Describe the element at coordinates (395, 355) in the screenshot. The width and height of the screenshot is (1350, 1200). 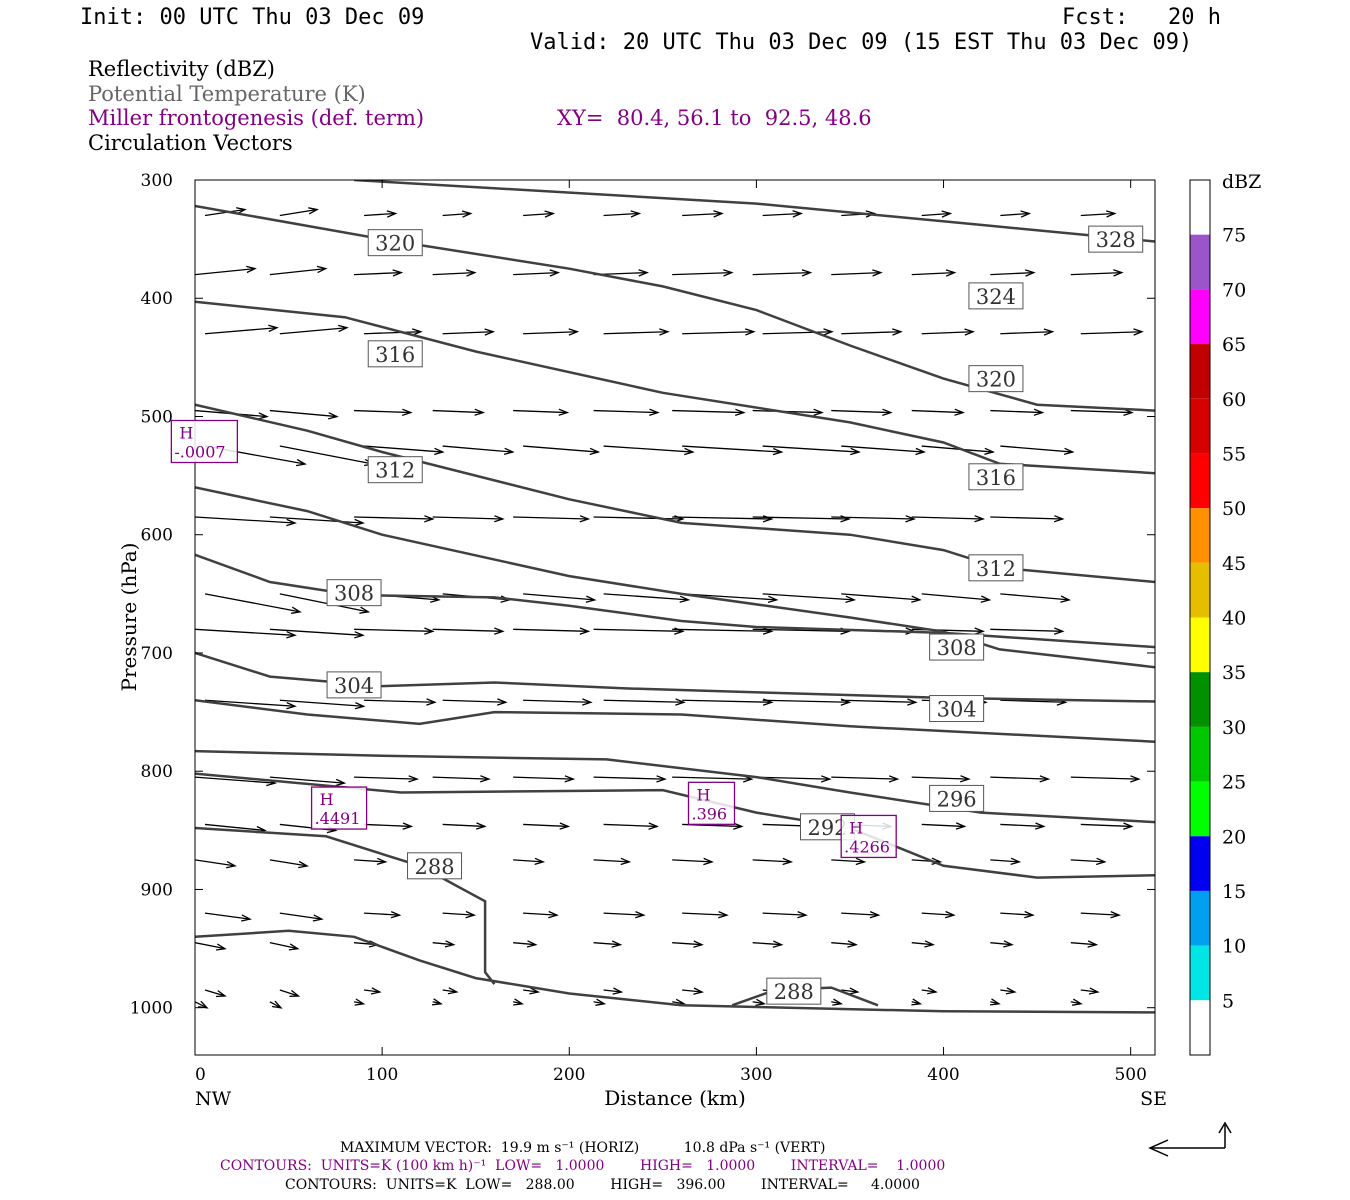
I see `contour-label: 316` at that location.